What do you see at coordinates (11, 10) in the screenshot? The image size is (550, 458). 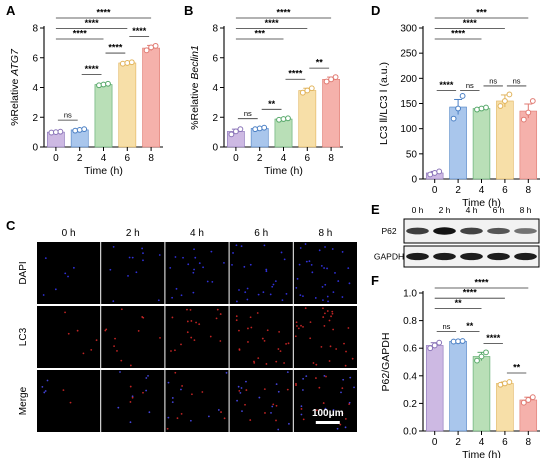 I see `panel-label-a: A` at bounding box center [11, 10].